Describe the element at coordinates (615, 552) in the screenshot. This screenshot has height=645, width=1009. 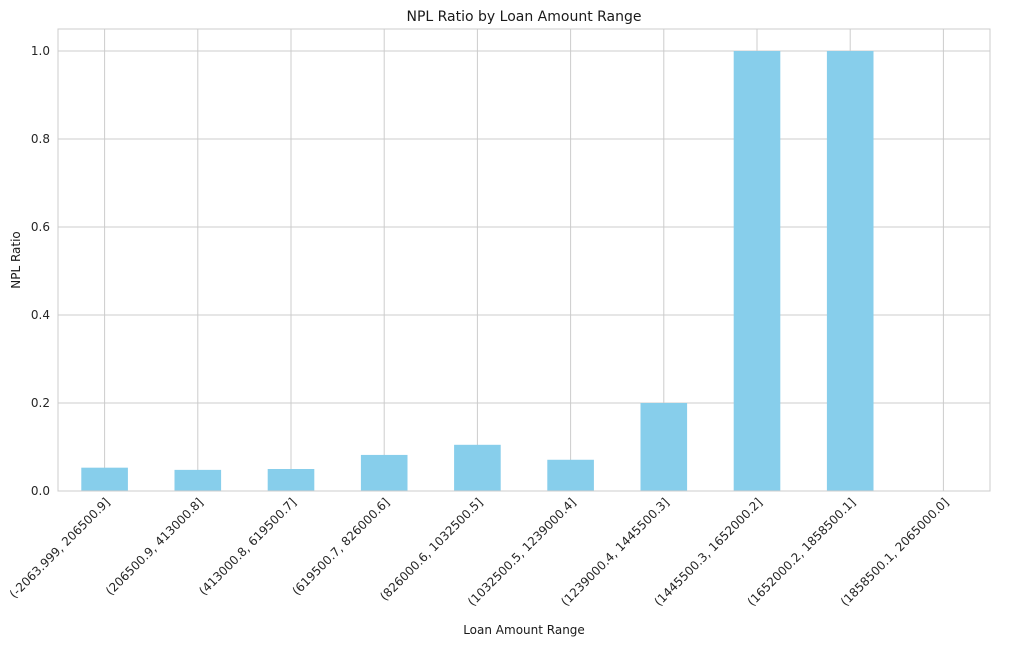
I see `x-tick-label: (1239000.4, 1445500.3]` at that location.